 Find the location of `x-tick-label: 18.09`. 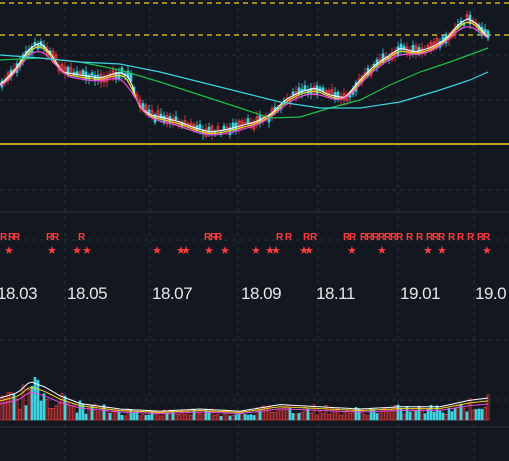

x-tick-label: 18.09 is located at coordinates (261, 293).